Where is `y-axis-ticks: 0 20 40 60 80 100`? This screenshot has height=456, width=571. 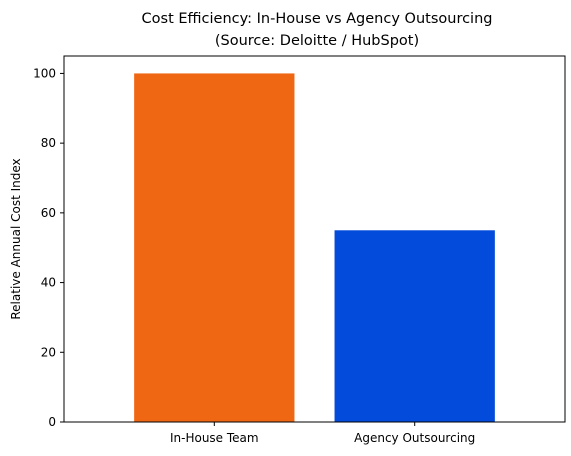
y-axis-ticks: 0 20 40 60 80 100 is located at coordinates (48, 247).